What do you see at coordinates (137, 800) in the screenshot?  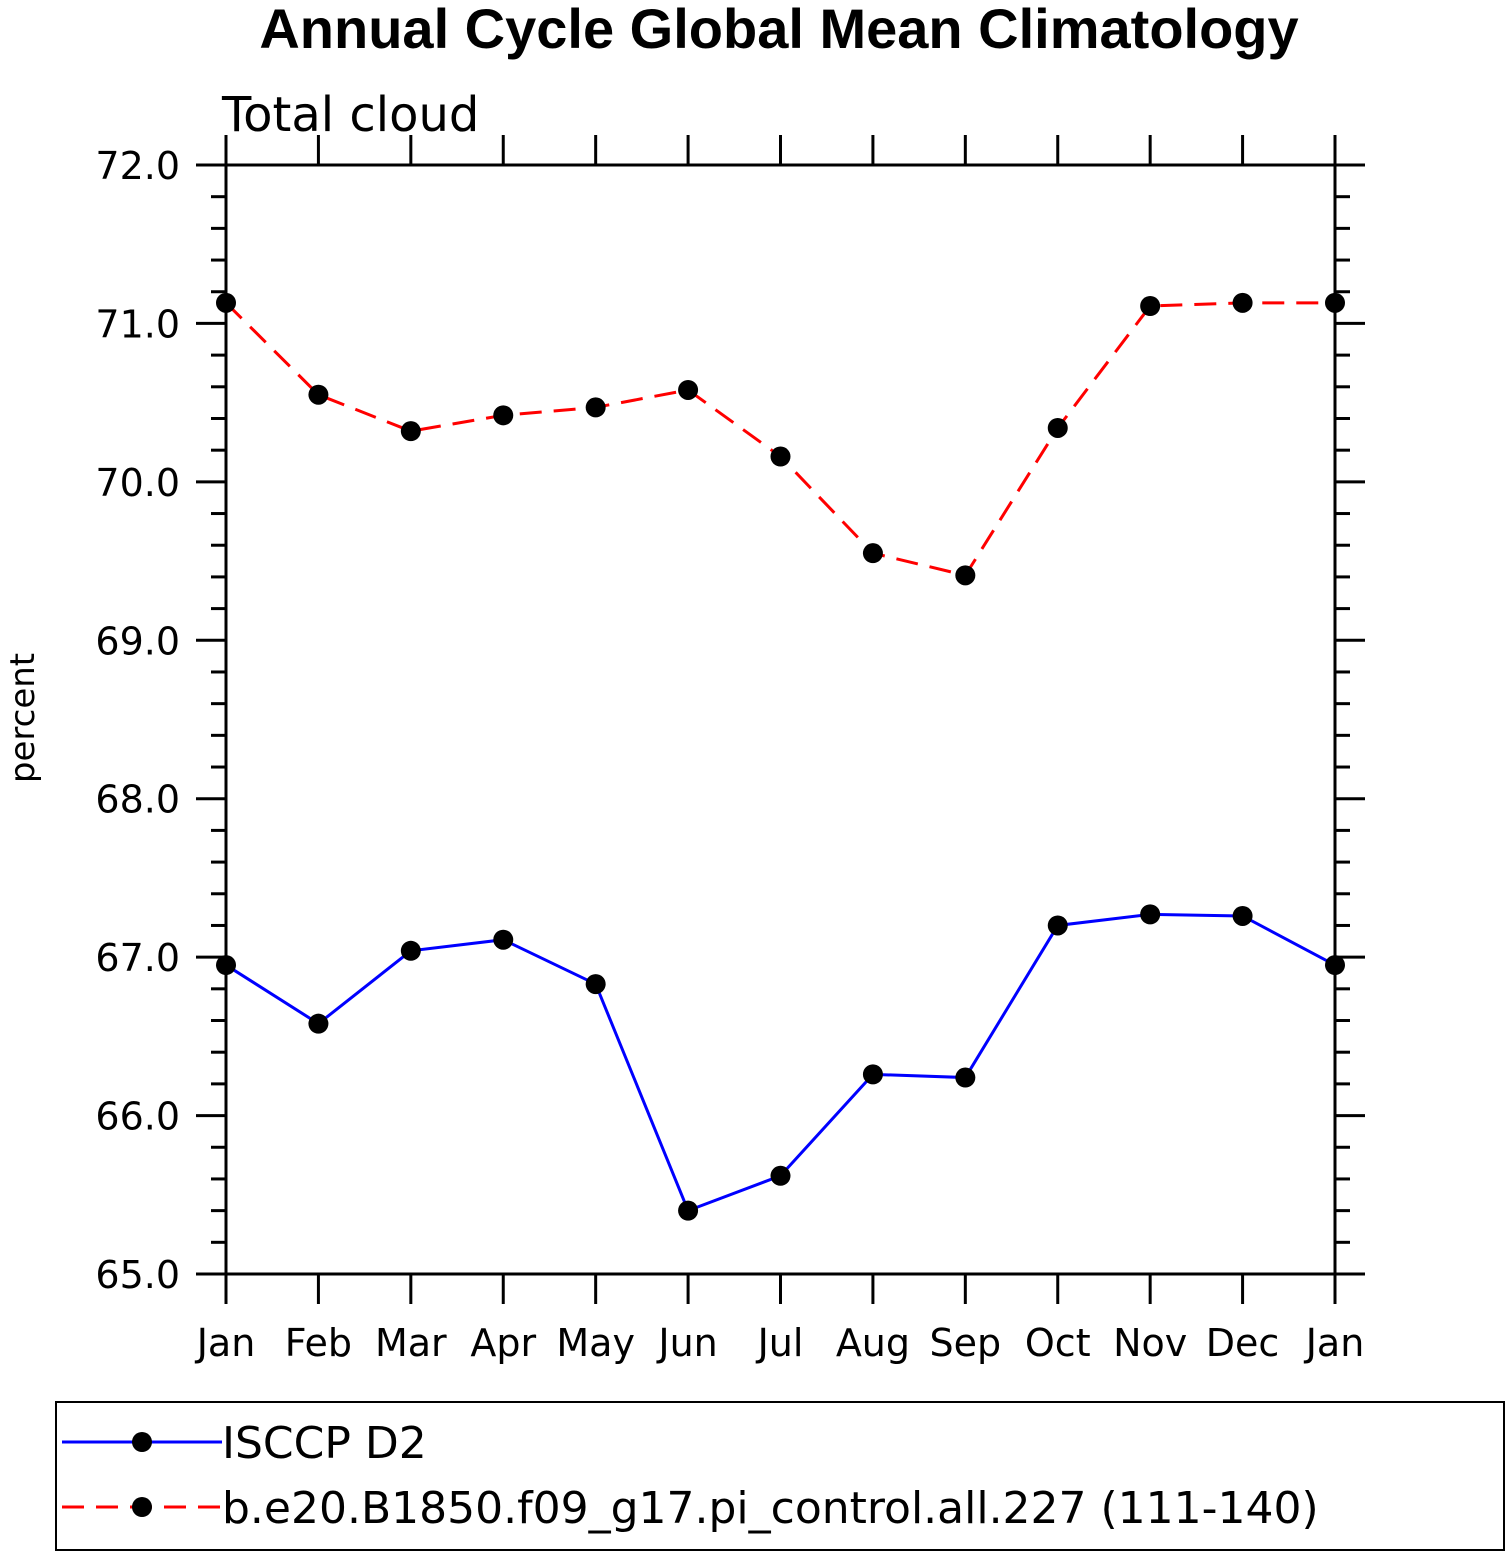 I see `y-tick-label: 68.0` at bounding box center [137, 800].